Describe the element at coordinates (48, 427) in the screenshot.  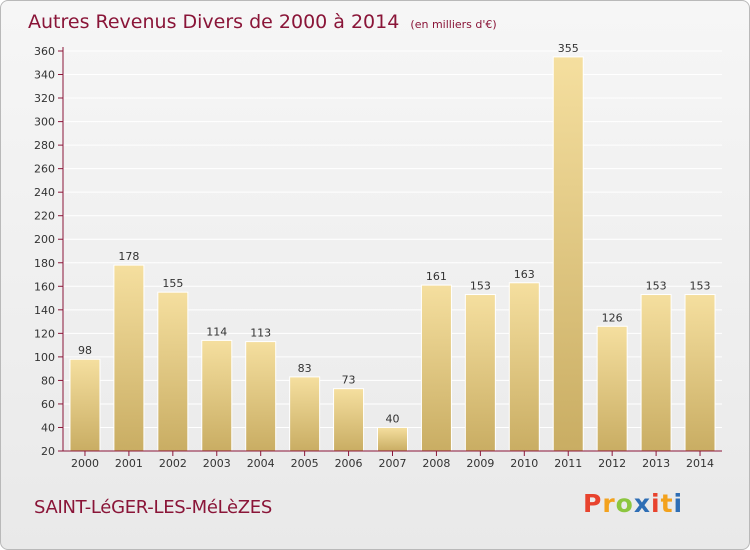
I see `y-tick-label: 40` at that location.